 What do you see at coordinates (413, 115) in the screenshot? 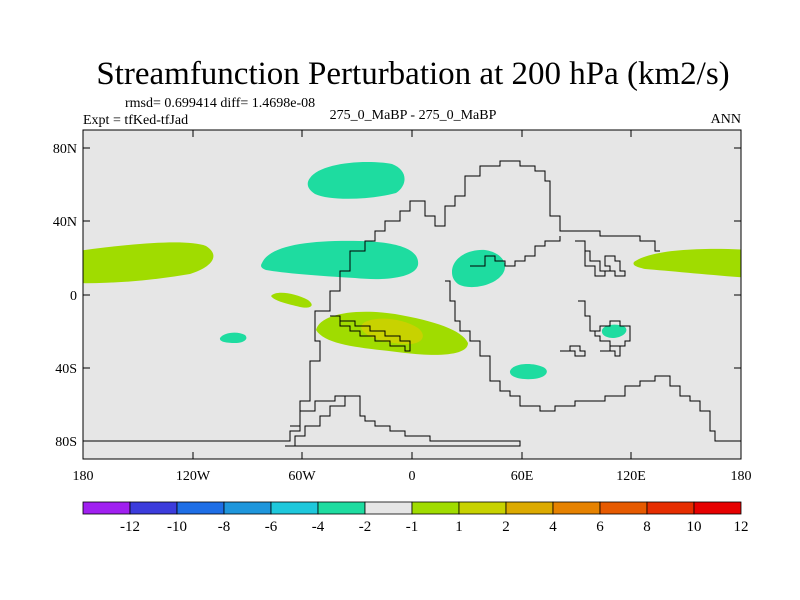
I see `comparison-label: 275_0_MaBP - 275_0_MaBP` at bounding box center [413, 115].